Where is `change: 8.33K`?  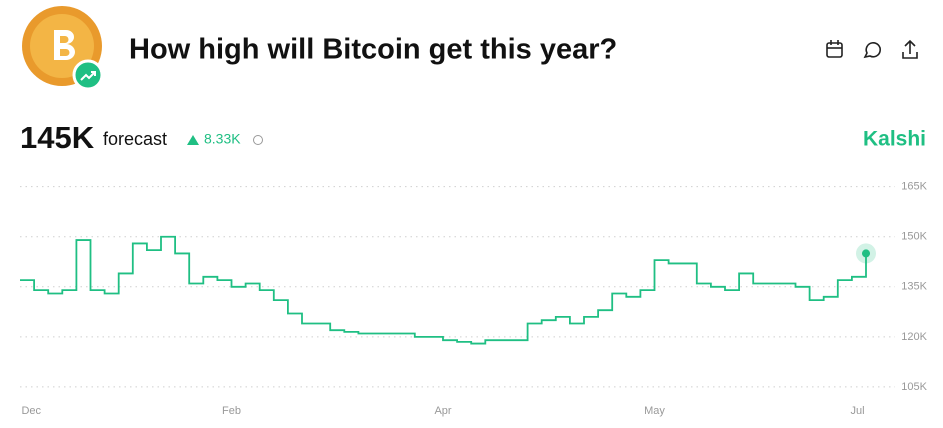 change: 8.33K is located at coordinates (222, 139).